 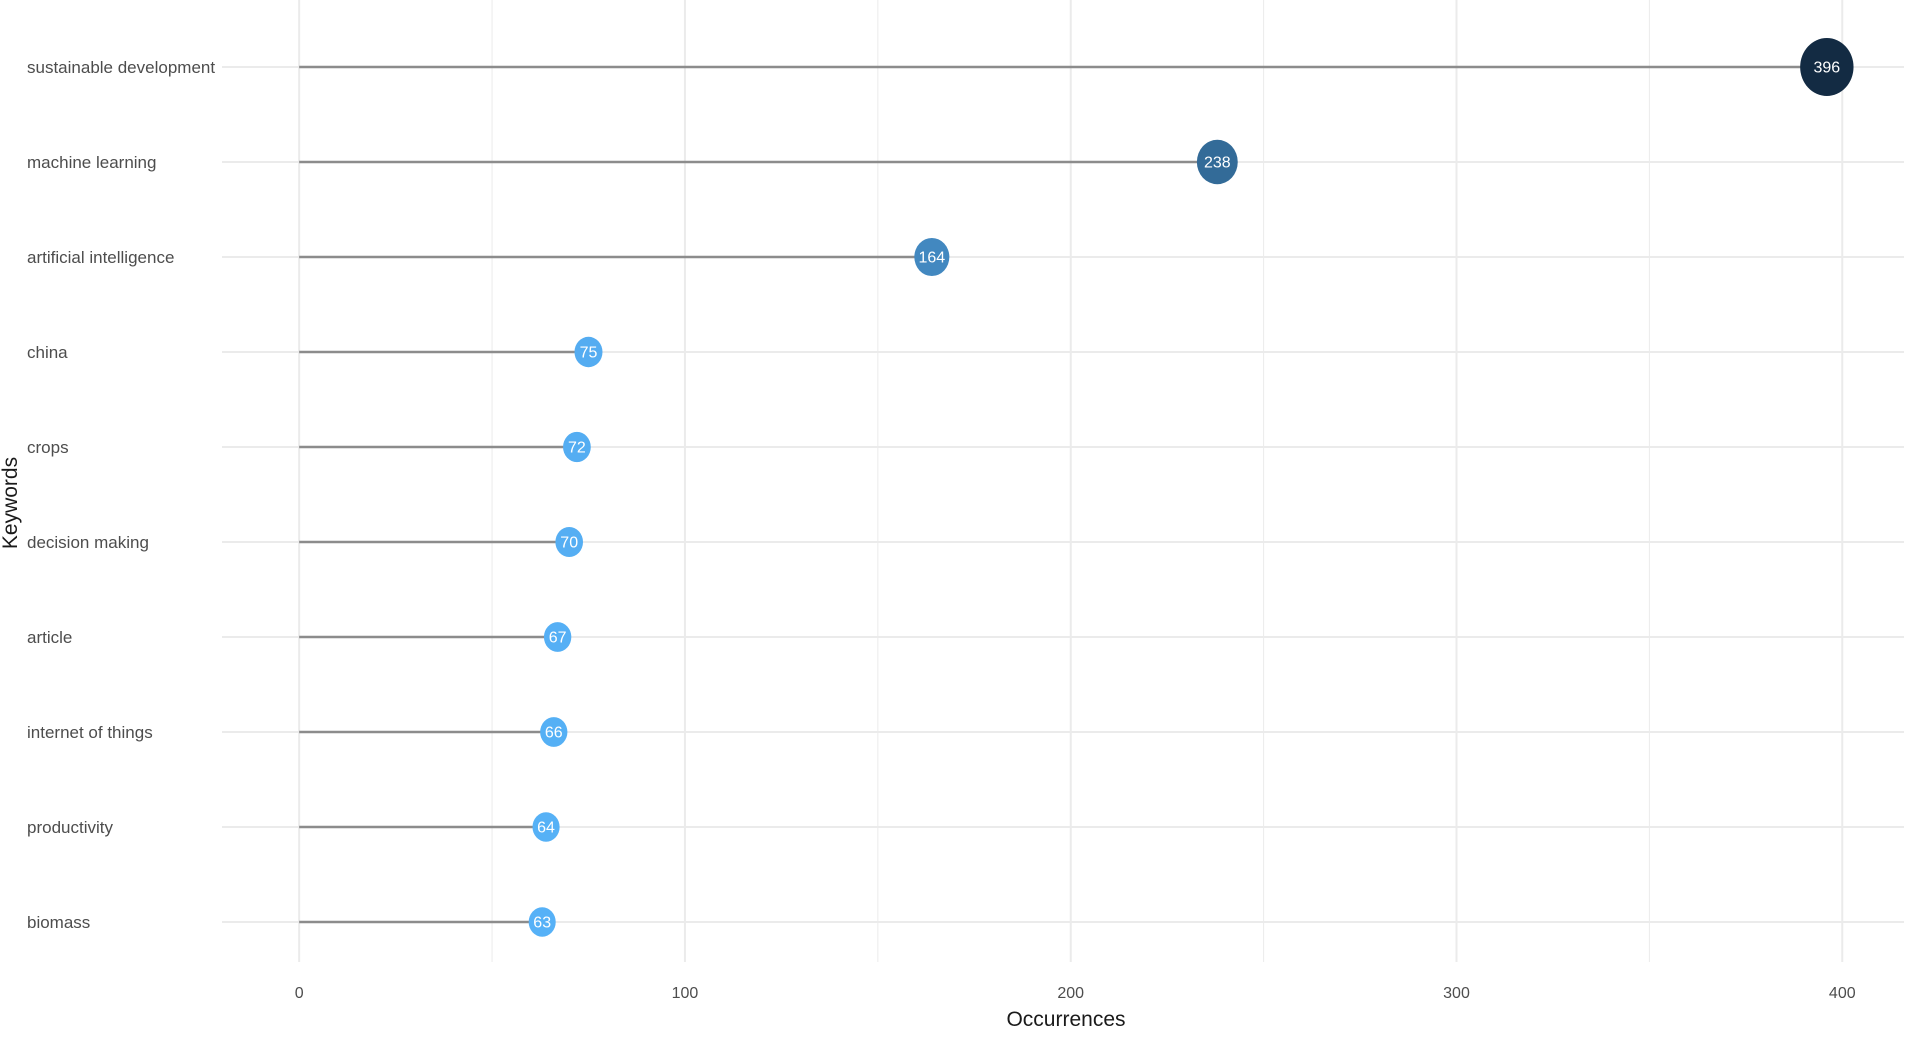 What do you see at coordinates (48, 447) in the screenshot?
I see `category-label: crops` at bounding box center [48, 447].